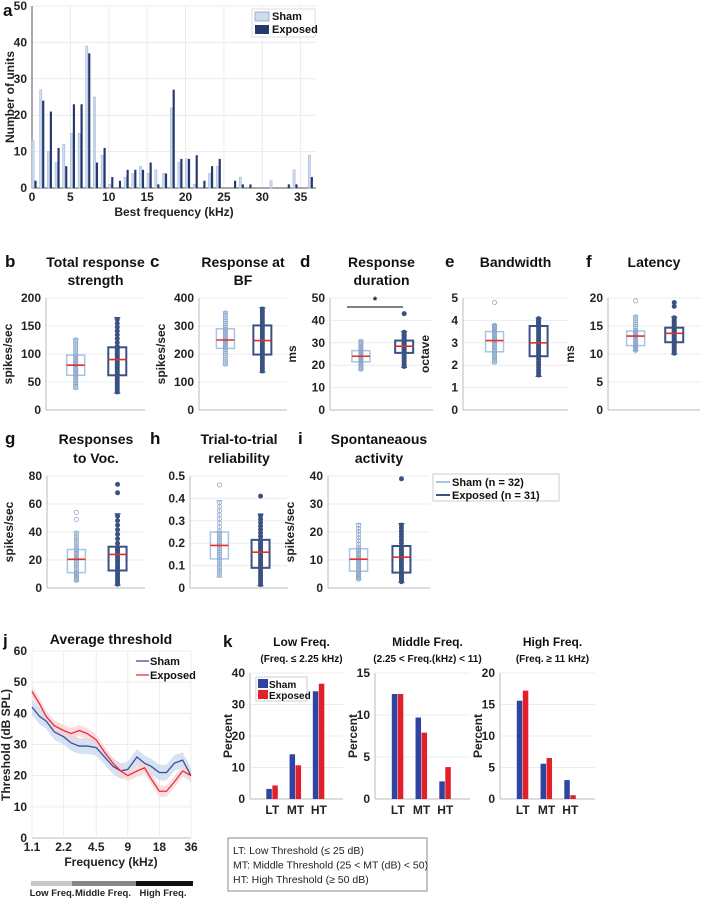 The height and width of the screenshot is (898, 708). I want to click on y-tick-label: 0.4, so click(176, 498).